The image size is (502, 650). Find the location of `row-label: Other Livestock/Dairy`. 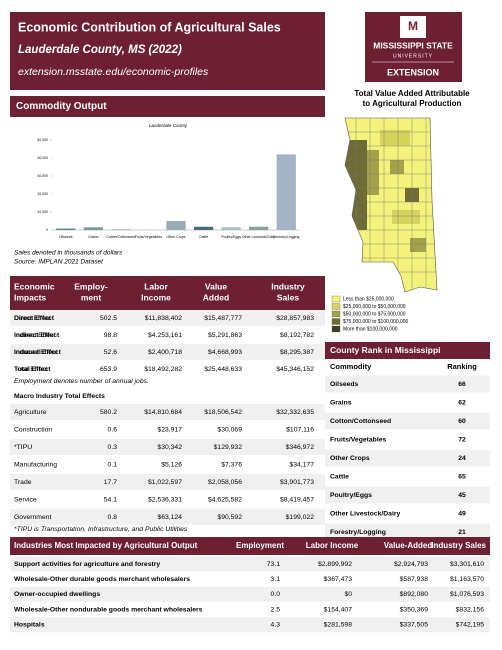

row-label: Other Livestock/Dairy is located at coordinates (365, 513).